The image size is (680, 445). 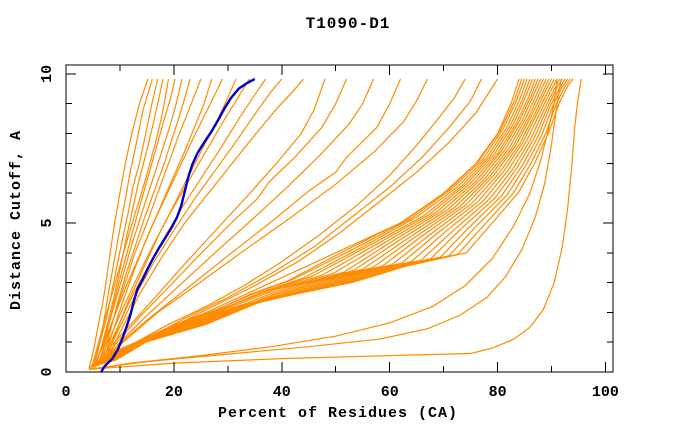 What do you see at coordinates (47, 222) in the screenshot?
I see `y-tick-label: 5` at bounding box center [47, 222].